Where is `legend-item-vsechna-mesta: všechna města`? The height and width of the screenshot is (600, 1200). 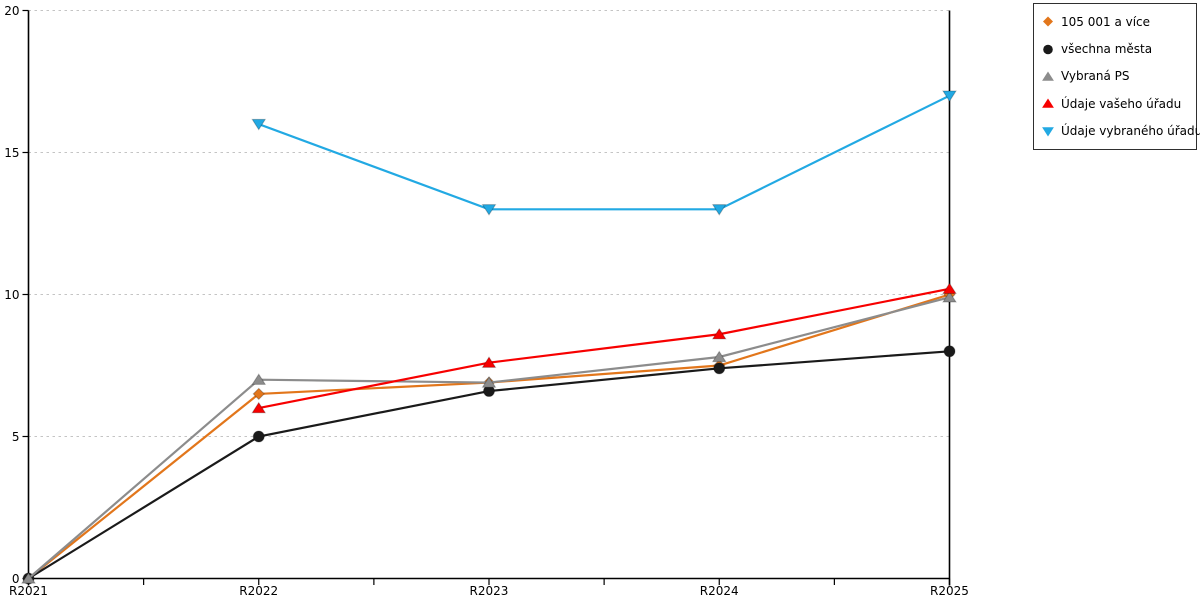 legend-item-vsechna-mesta: všechna města is located at coordinates (1117, 49).